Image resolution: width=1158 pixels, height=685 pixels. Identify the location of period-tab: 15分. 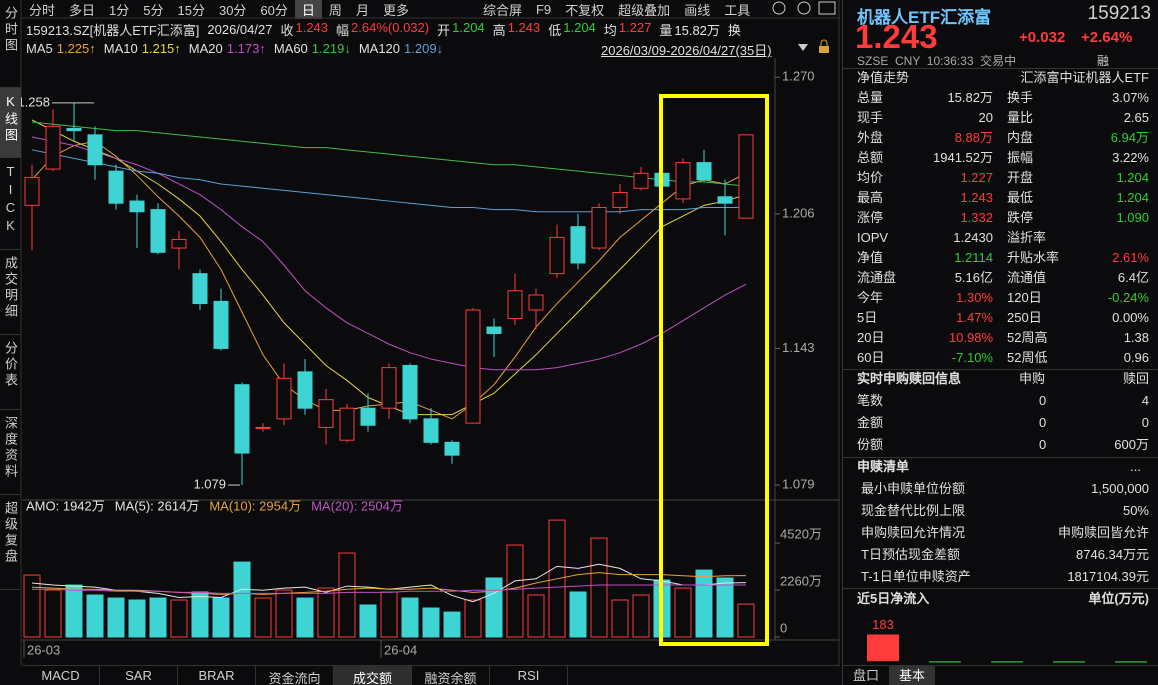
(191, 10).